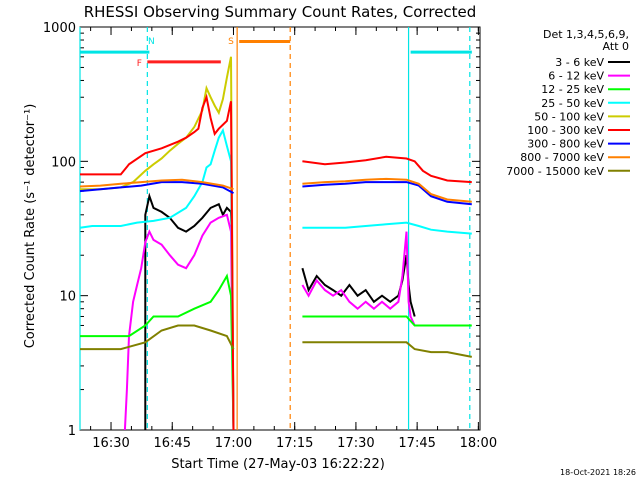 The image size is (640, 480). What do you see at coordinates (67, 297) in the screenshot?
I see `y-tick-label: 10` at bounding box center [67, 297].